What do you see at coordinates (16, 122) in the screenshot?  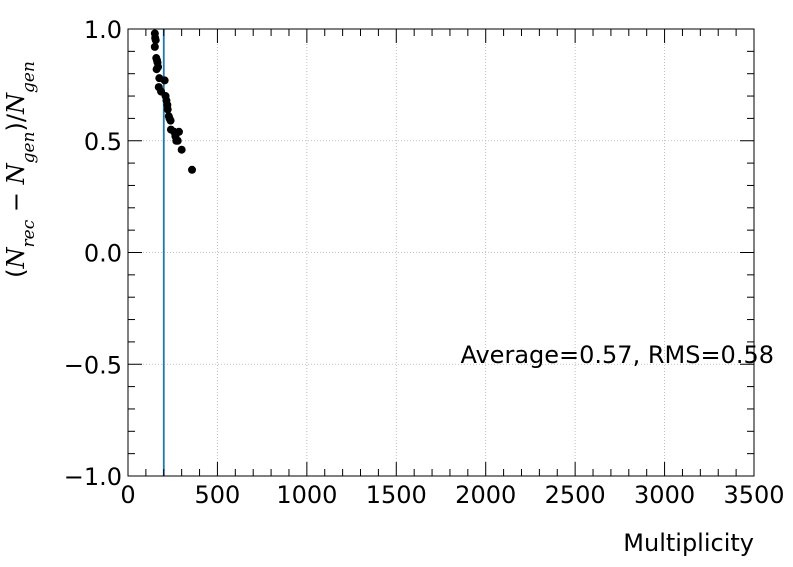 I see `y-title-rparen-slash: )/` at bounding box center [16, 122].